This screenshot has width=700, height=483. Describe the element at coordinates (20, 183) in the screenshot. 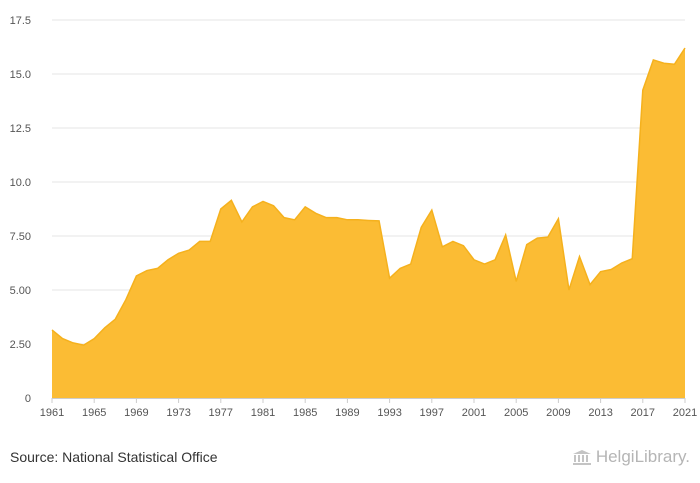

I see `y-tick-label: 10.0` at that location.